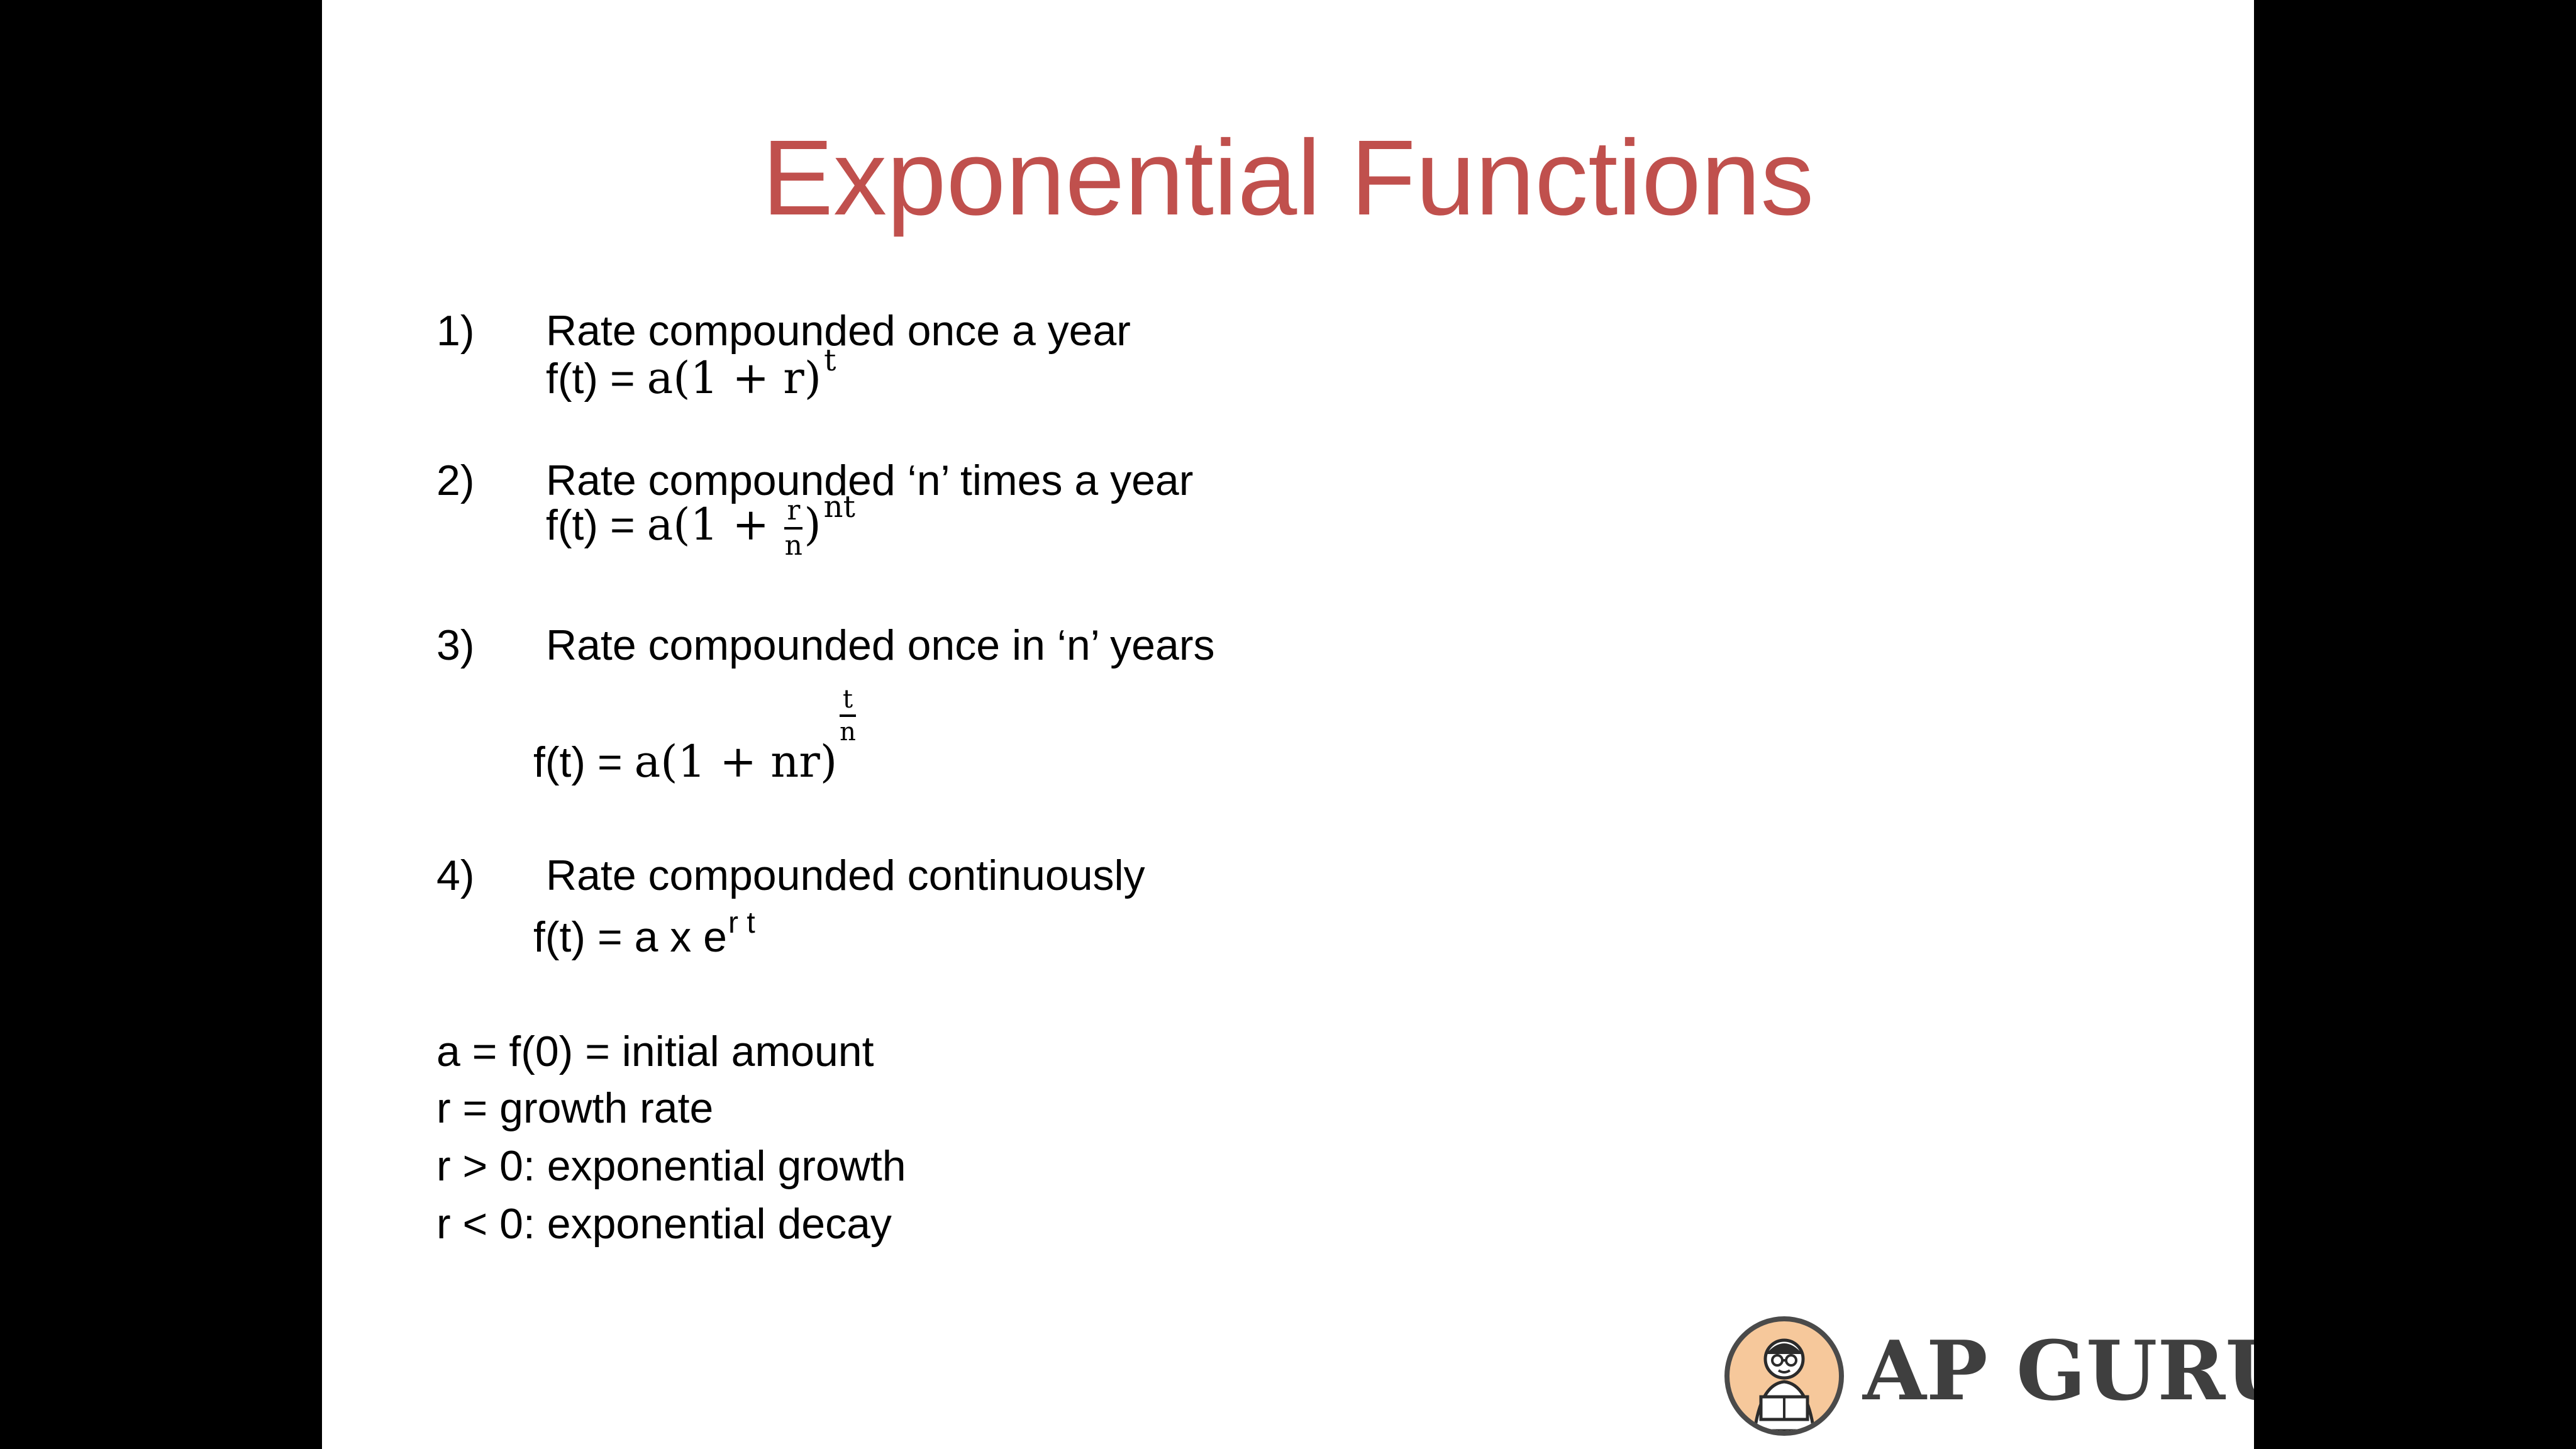 This screenshot has width=2576, height=1449. Describe the element at coordinates (838, 331) in the screenshot. I see `item-heading-1: Rate compounded once a year` at that location.